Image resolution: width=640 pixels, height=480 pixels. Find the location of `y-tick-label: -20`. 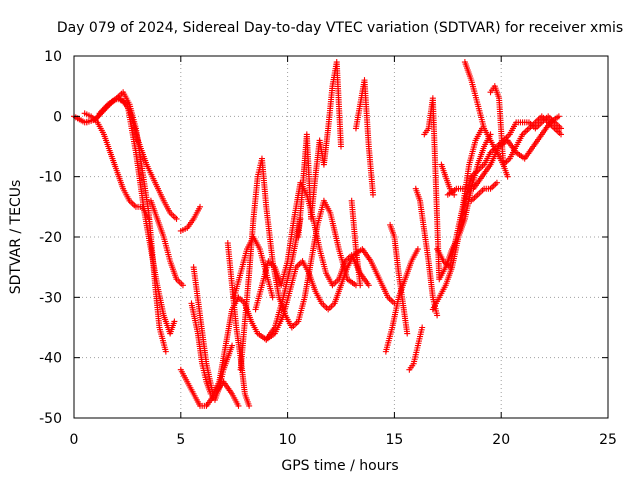

y-tick-label: -20 is located at coordinates (50, 238).